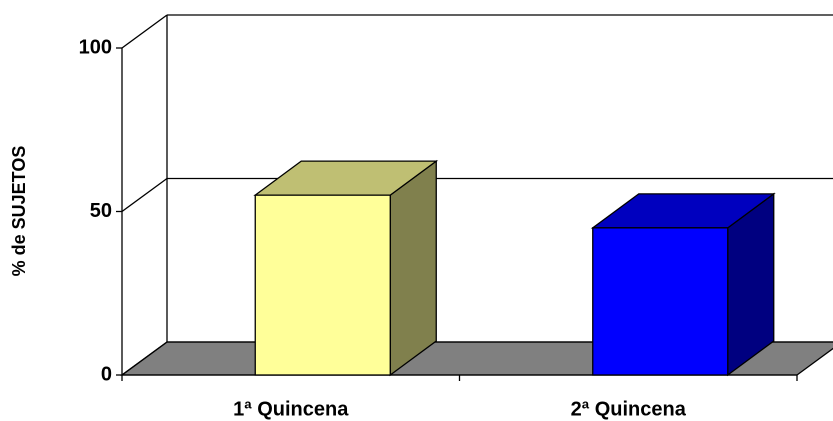 The image size is (833, 421). Describe the element at coordinates (95, 47) in the screenshot. I see `y-tick-label: 100` at that location.